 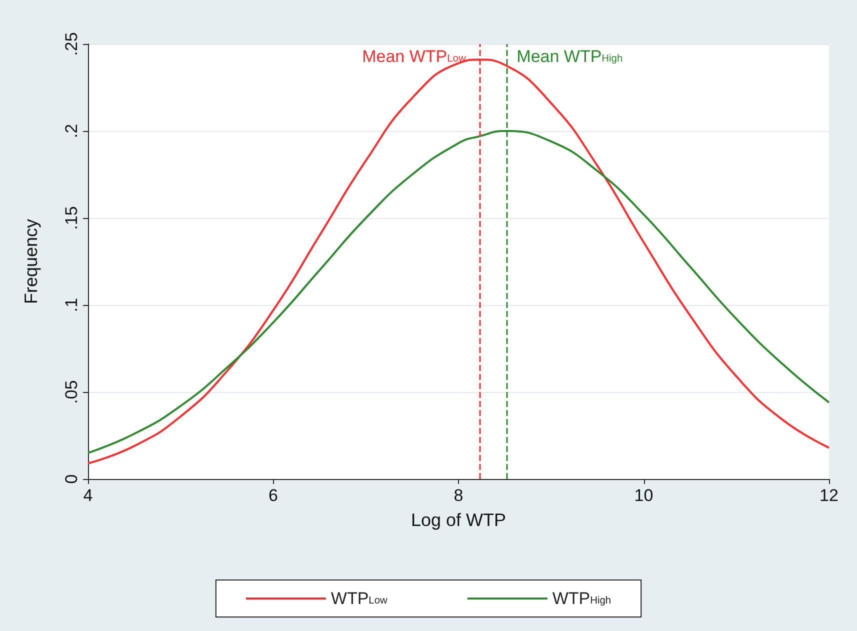 I want to click on x-tick-label: 12, so click(x=829, y=495).